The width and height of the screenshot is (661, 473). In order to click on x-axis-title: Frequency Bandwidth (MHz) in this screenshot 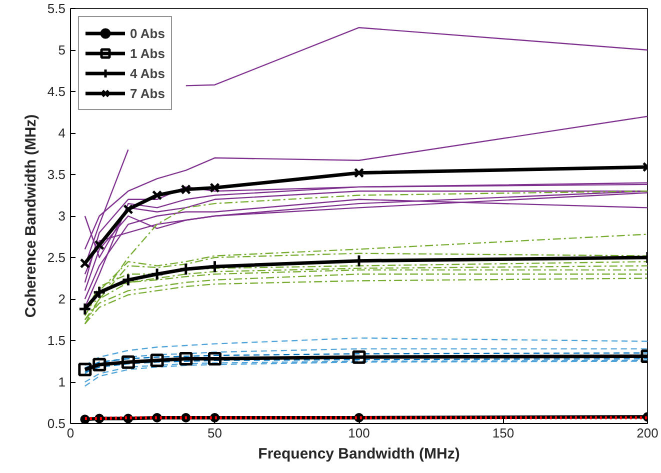, I will do `click(359, 454)`.